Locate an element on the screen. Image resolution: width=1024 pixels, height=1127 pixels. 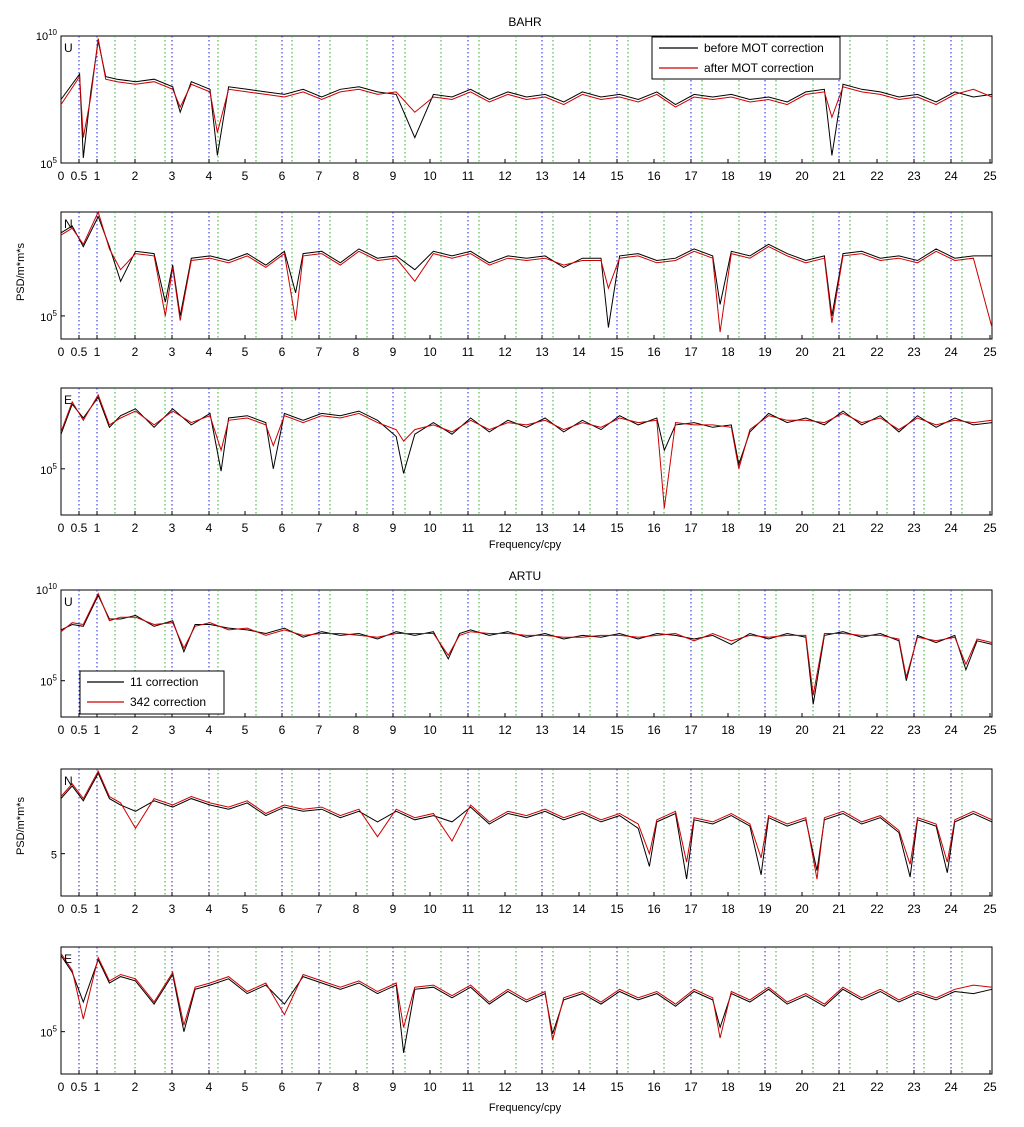
figure-title-bahr: BAHR is located at coordinates (525, 22).